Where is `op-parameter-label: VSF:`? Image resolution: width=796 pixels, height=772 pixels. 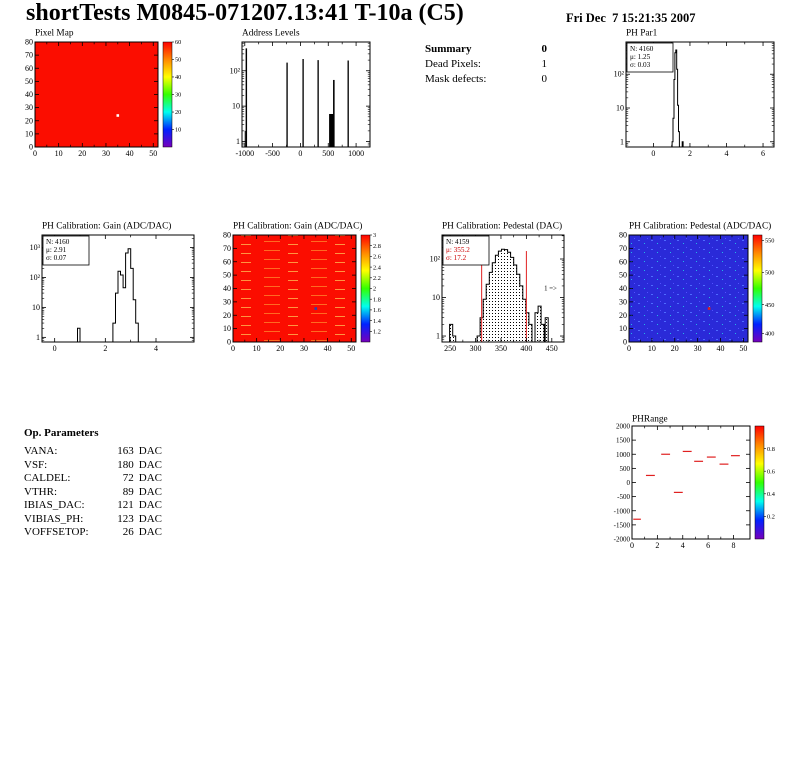 op-parameter-label: VSF: is located at coordinates (36, 464).